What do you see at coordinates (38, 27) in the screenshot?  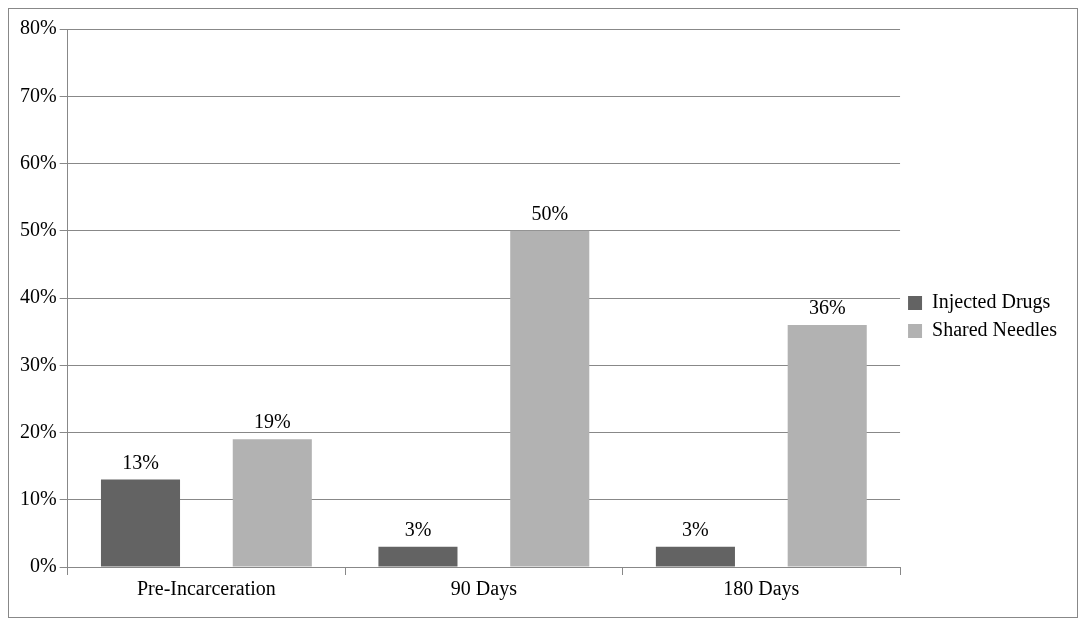 I see `y-tick-label: 80%` at bounding box center [38, 27].